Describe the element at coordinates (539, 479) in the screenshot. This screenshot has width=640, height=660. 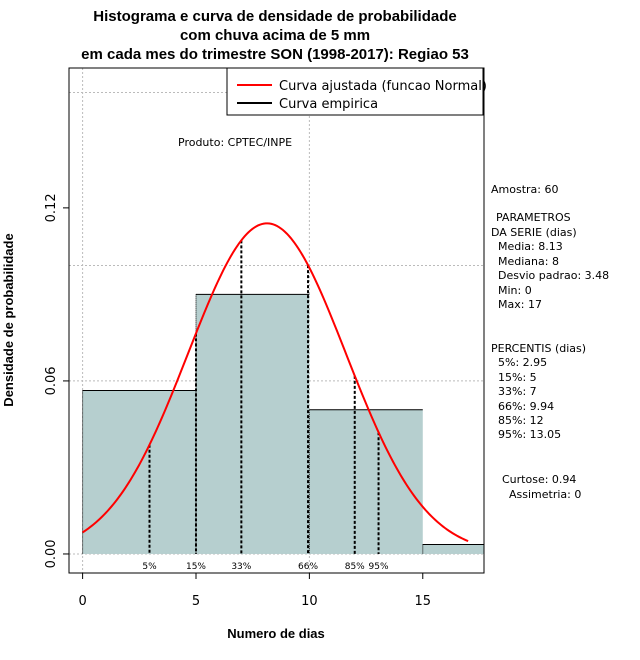
I see `kurtosis: Curtose: 0.94` at that location.